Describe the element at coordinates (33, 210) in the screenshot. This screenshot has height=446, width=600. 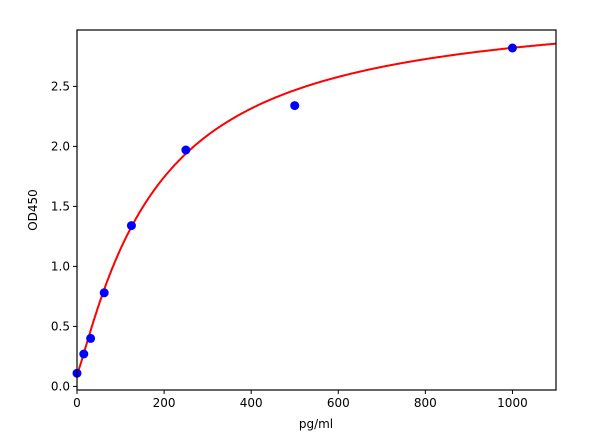
I see `y-axis-label: OD450` at that location.